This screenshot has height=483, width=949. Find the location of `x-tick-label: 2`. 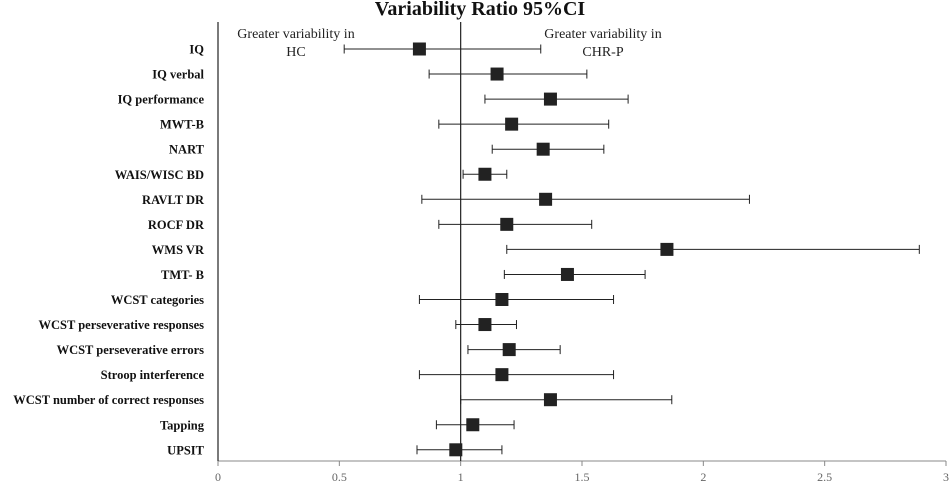

x-tick-label: 2 is located at coordinates (703, 476).